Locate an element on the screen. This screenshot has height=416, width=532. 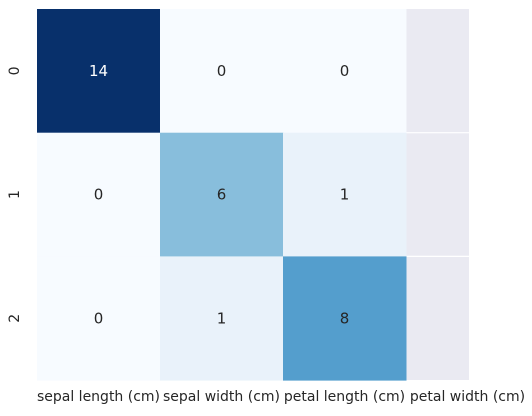
heatmap-cell-r2-c2 is located at coordinates (345, 318).